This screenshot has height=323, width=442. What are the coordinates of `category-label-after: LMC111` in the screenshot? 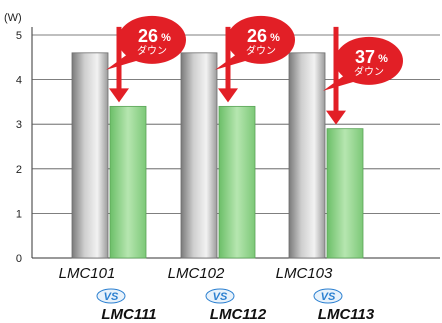 It's located at (128, 314).